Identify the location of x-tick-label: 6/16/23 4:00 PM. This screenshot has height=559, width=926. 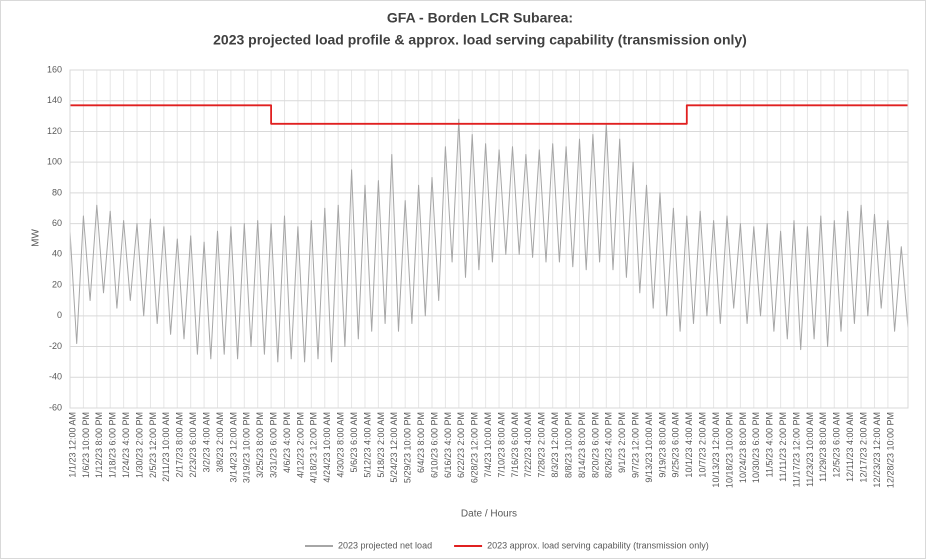
(448, 445).